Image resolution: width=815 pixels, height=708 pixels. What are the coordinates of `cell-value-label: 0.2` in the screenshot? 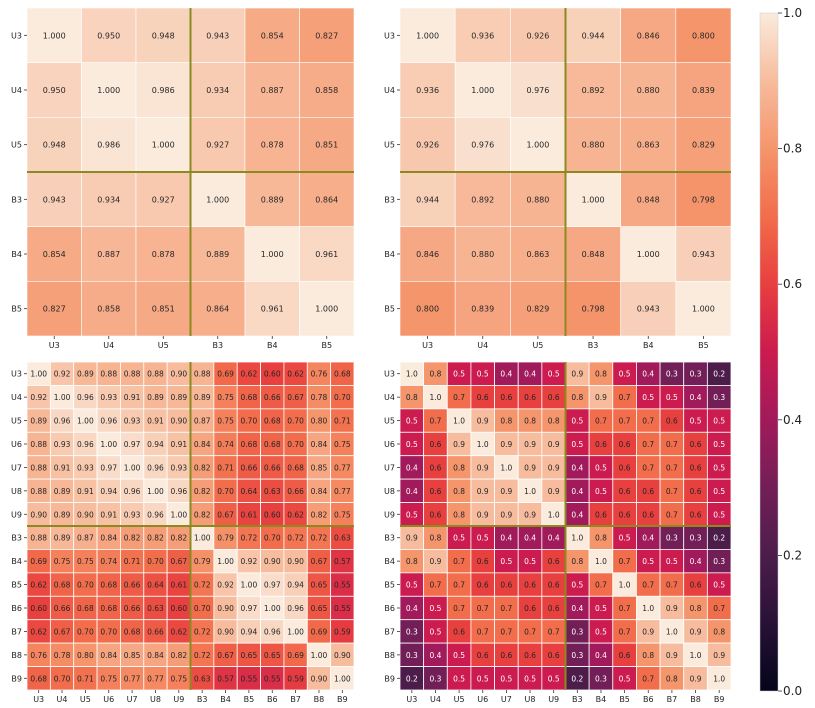 It's located at (577, 678).